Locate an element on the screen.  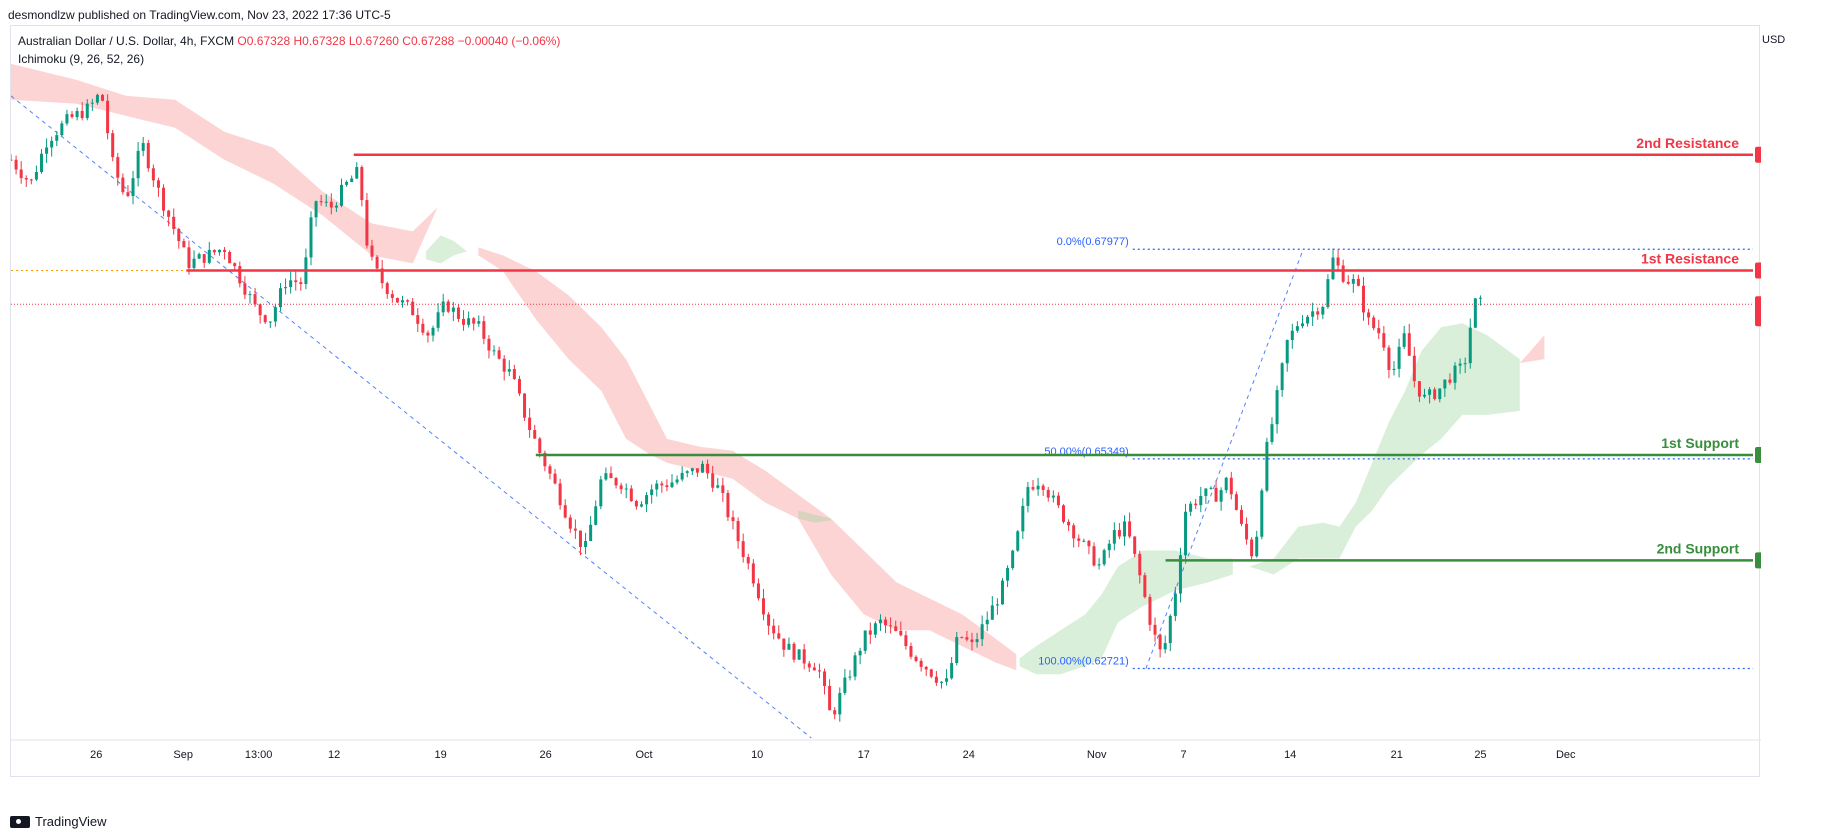
level-price-tag is located at coordinates (1758, 154).